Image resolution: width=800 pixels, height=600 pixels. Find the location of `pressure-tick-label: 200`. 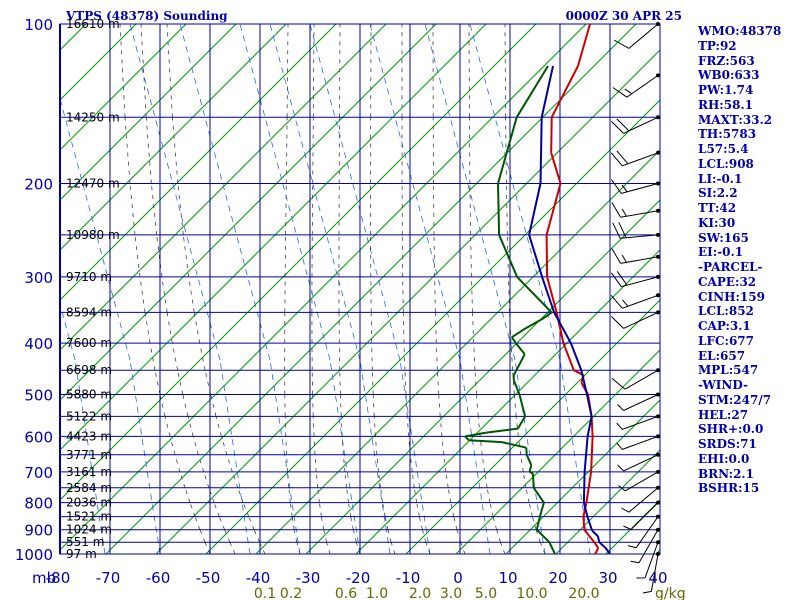

pressure-tick-label: 200 is located at coordinates (38, 185).